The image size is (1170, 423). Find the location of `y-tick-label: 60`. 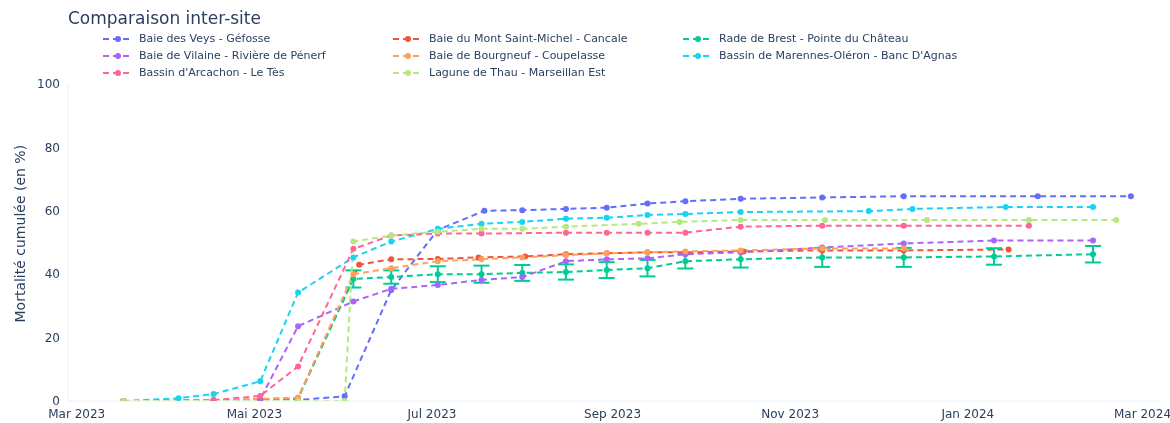

y-tick-label: 60 is located at coordinates (52, 211).